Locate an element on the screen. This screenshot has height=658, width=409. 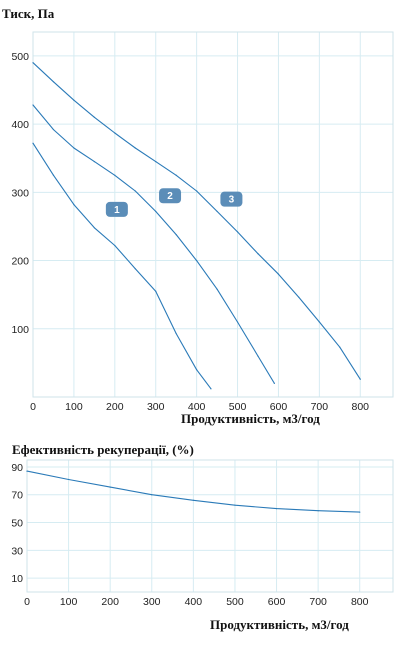
pressure-chart-xlabel: Продуктивність, м3/год is located at coordinates (250, 418).